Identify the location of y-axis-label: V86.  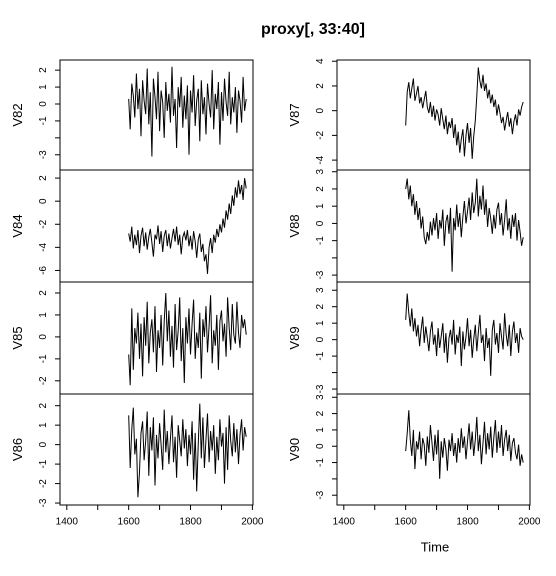
(17, 449).